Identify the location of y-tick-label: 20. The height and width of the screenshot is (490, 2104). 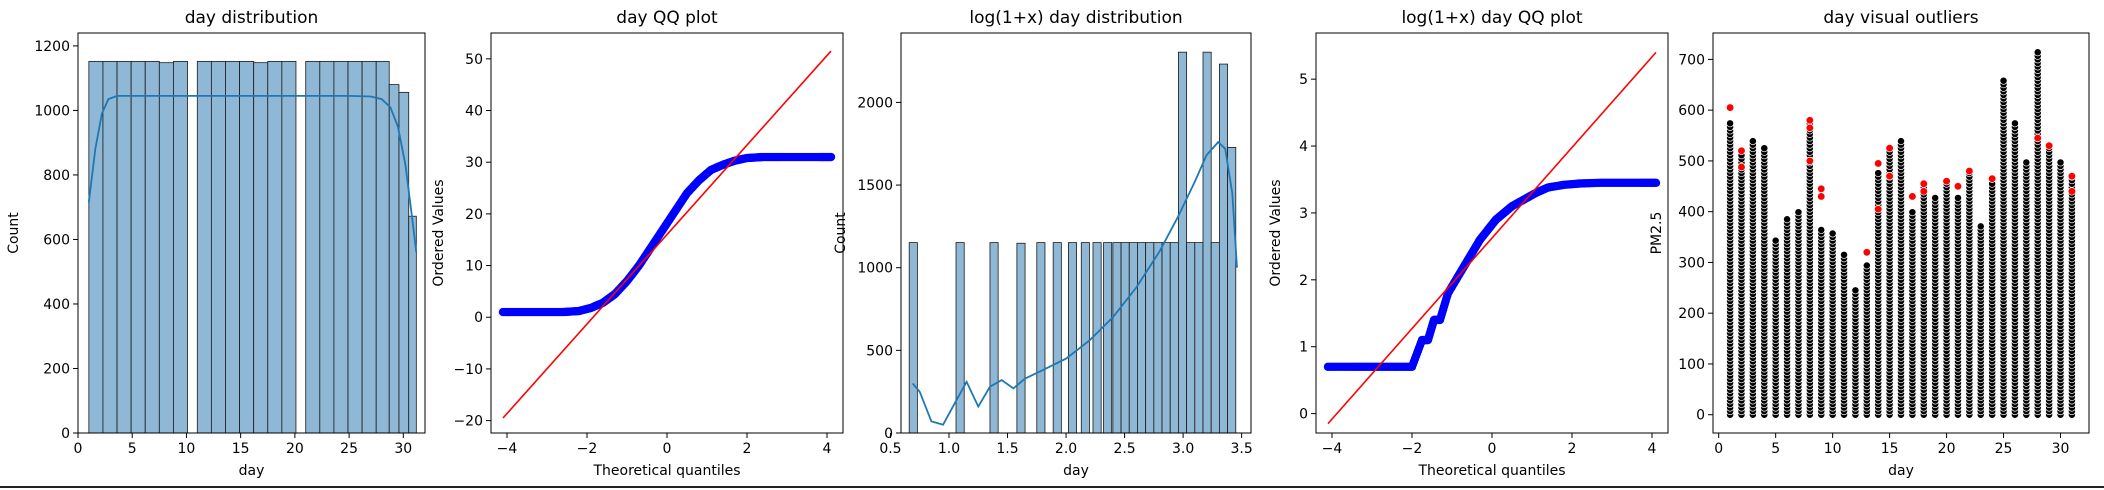
(474, 215).